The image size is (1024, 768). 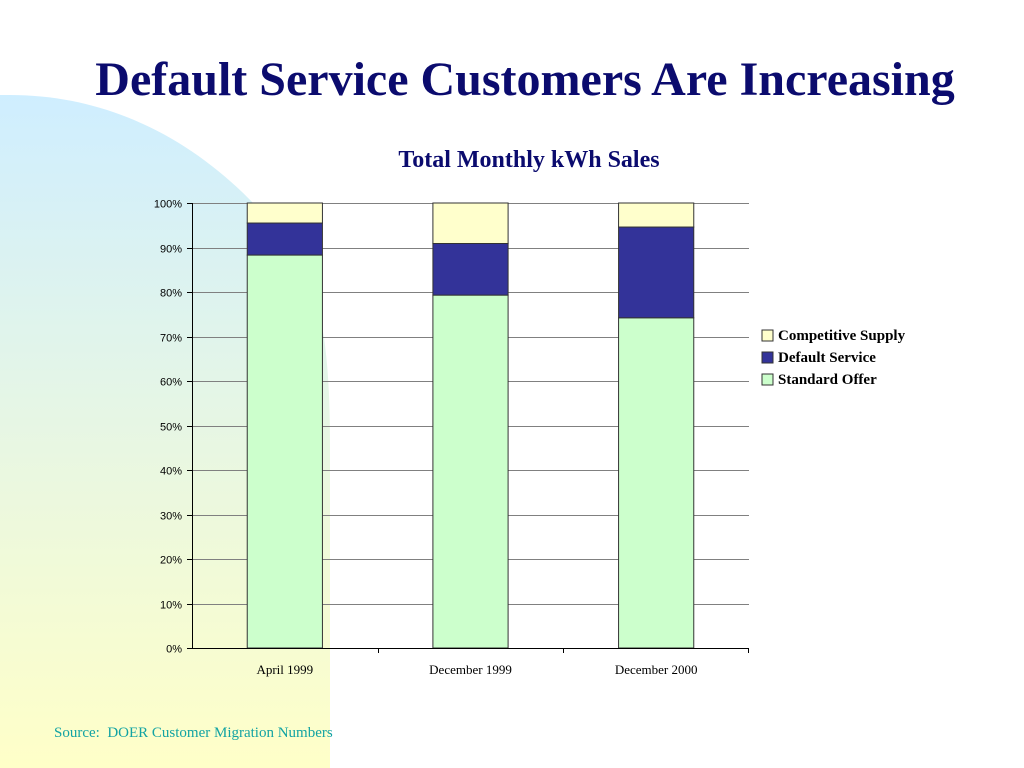 I want to click on legend-label: Default Service, so click(x=827, y=358).